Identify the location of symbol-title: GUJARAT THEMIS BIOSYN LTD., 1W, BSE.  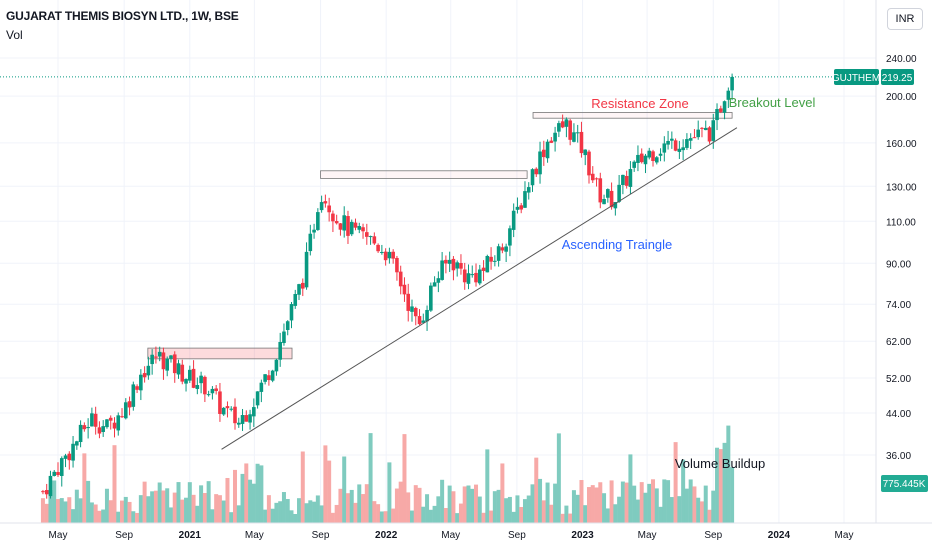
(122, 16).